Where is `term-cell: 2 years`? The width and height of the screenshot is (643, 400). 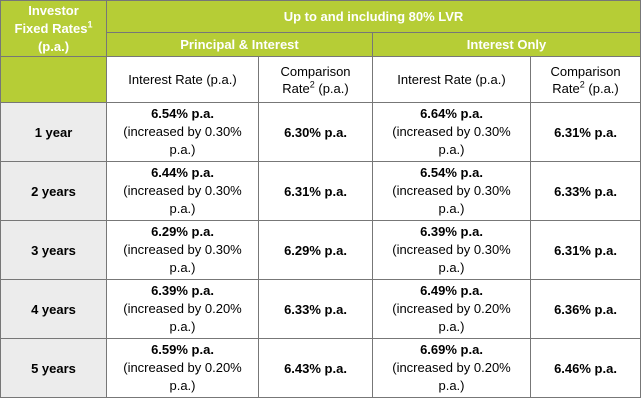 term-cell: 2 years is located at coordinates (53, 191).